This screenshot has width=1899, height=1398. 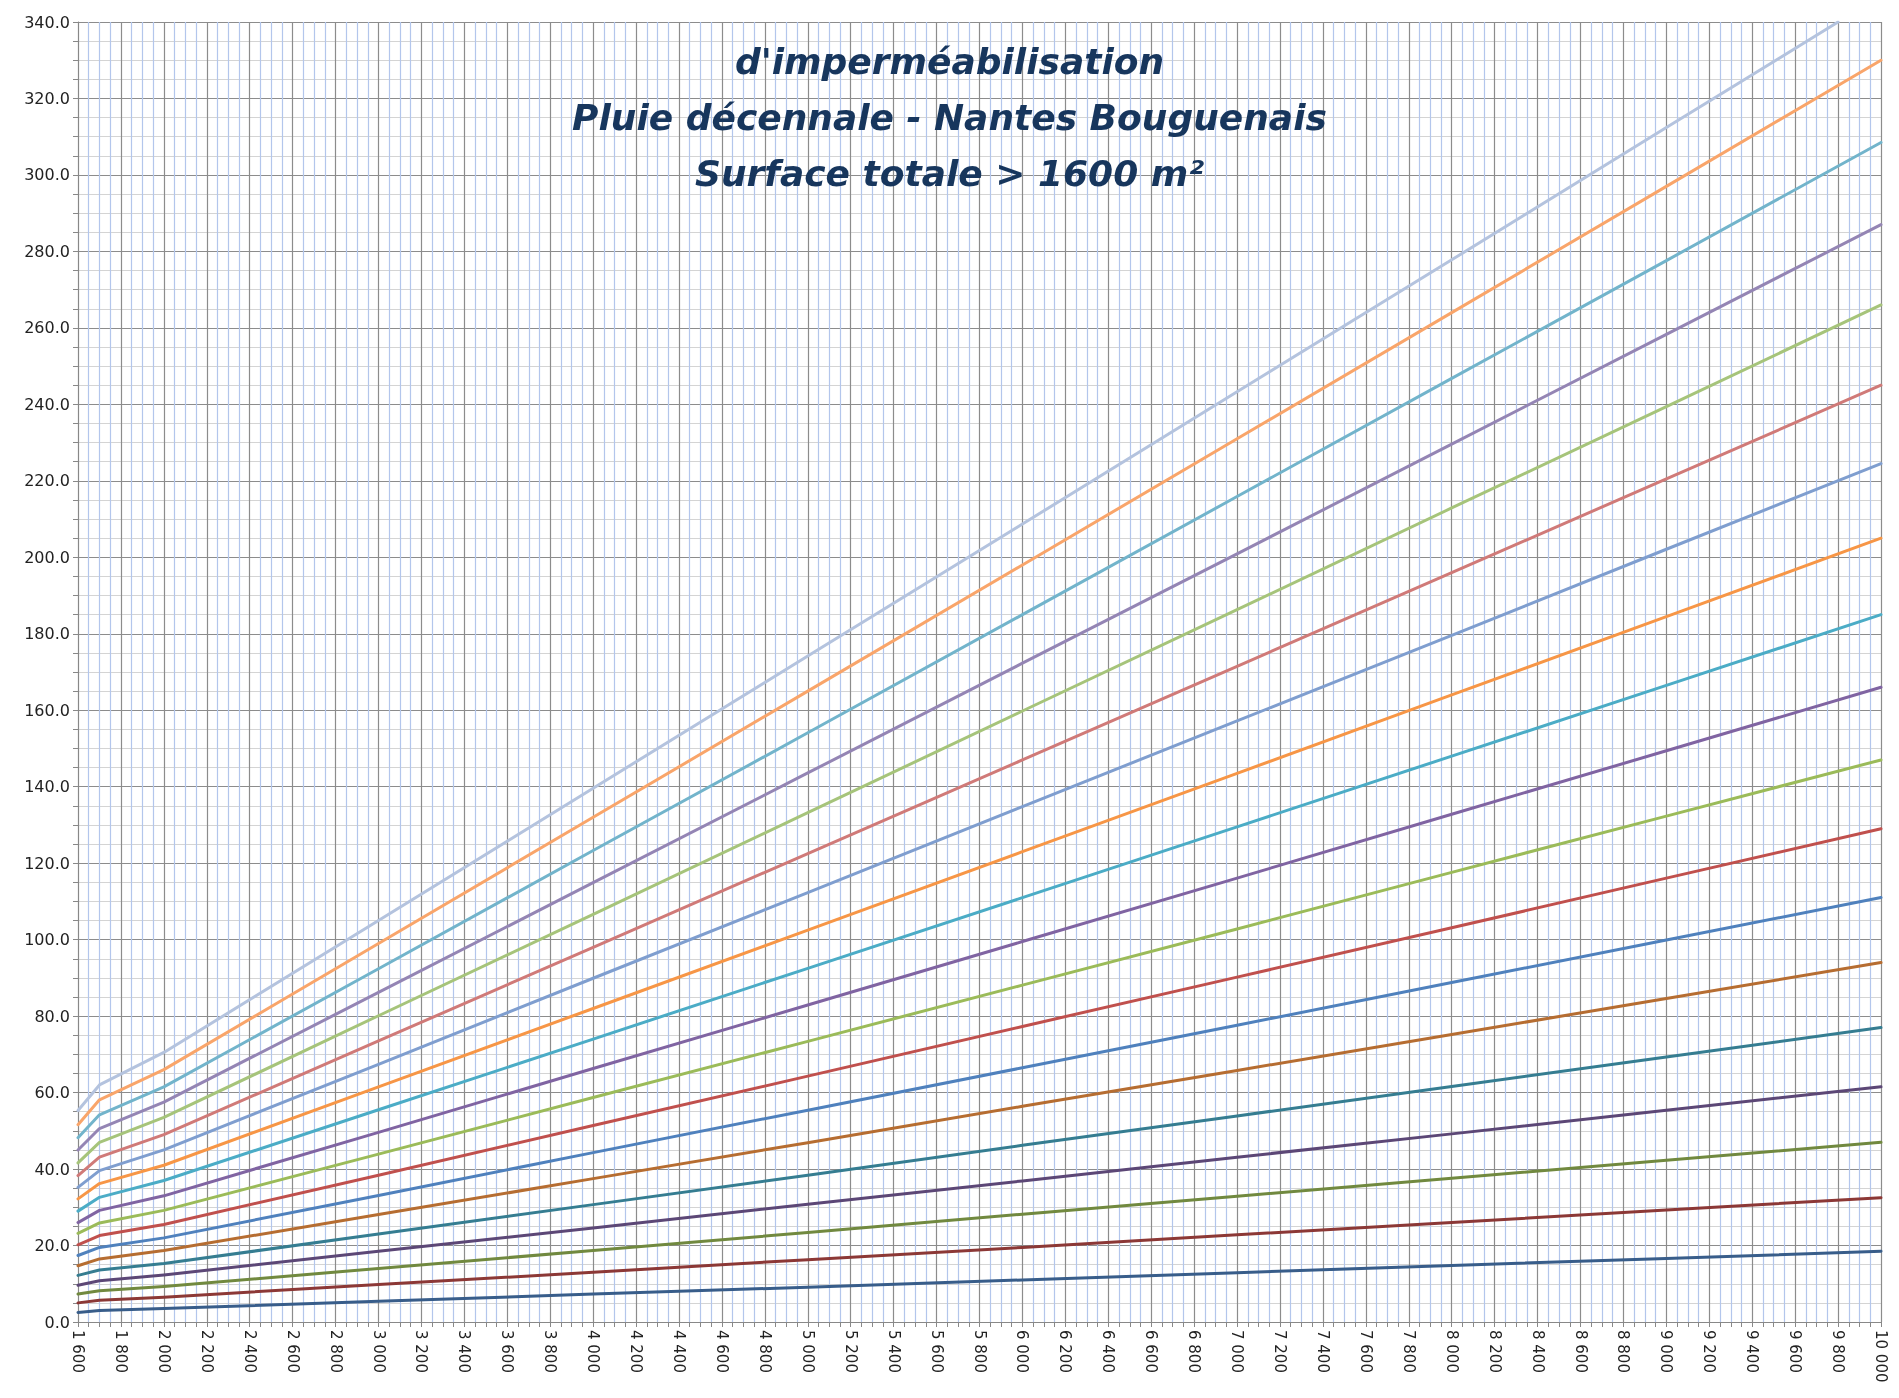 What do you see at coordinates (464, 1351) in the screenshot?
I see `x-tick-label: 3 400` at bounding box center [464, 1351].